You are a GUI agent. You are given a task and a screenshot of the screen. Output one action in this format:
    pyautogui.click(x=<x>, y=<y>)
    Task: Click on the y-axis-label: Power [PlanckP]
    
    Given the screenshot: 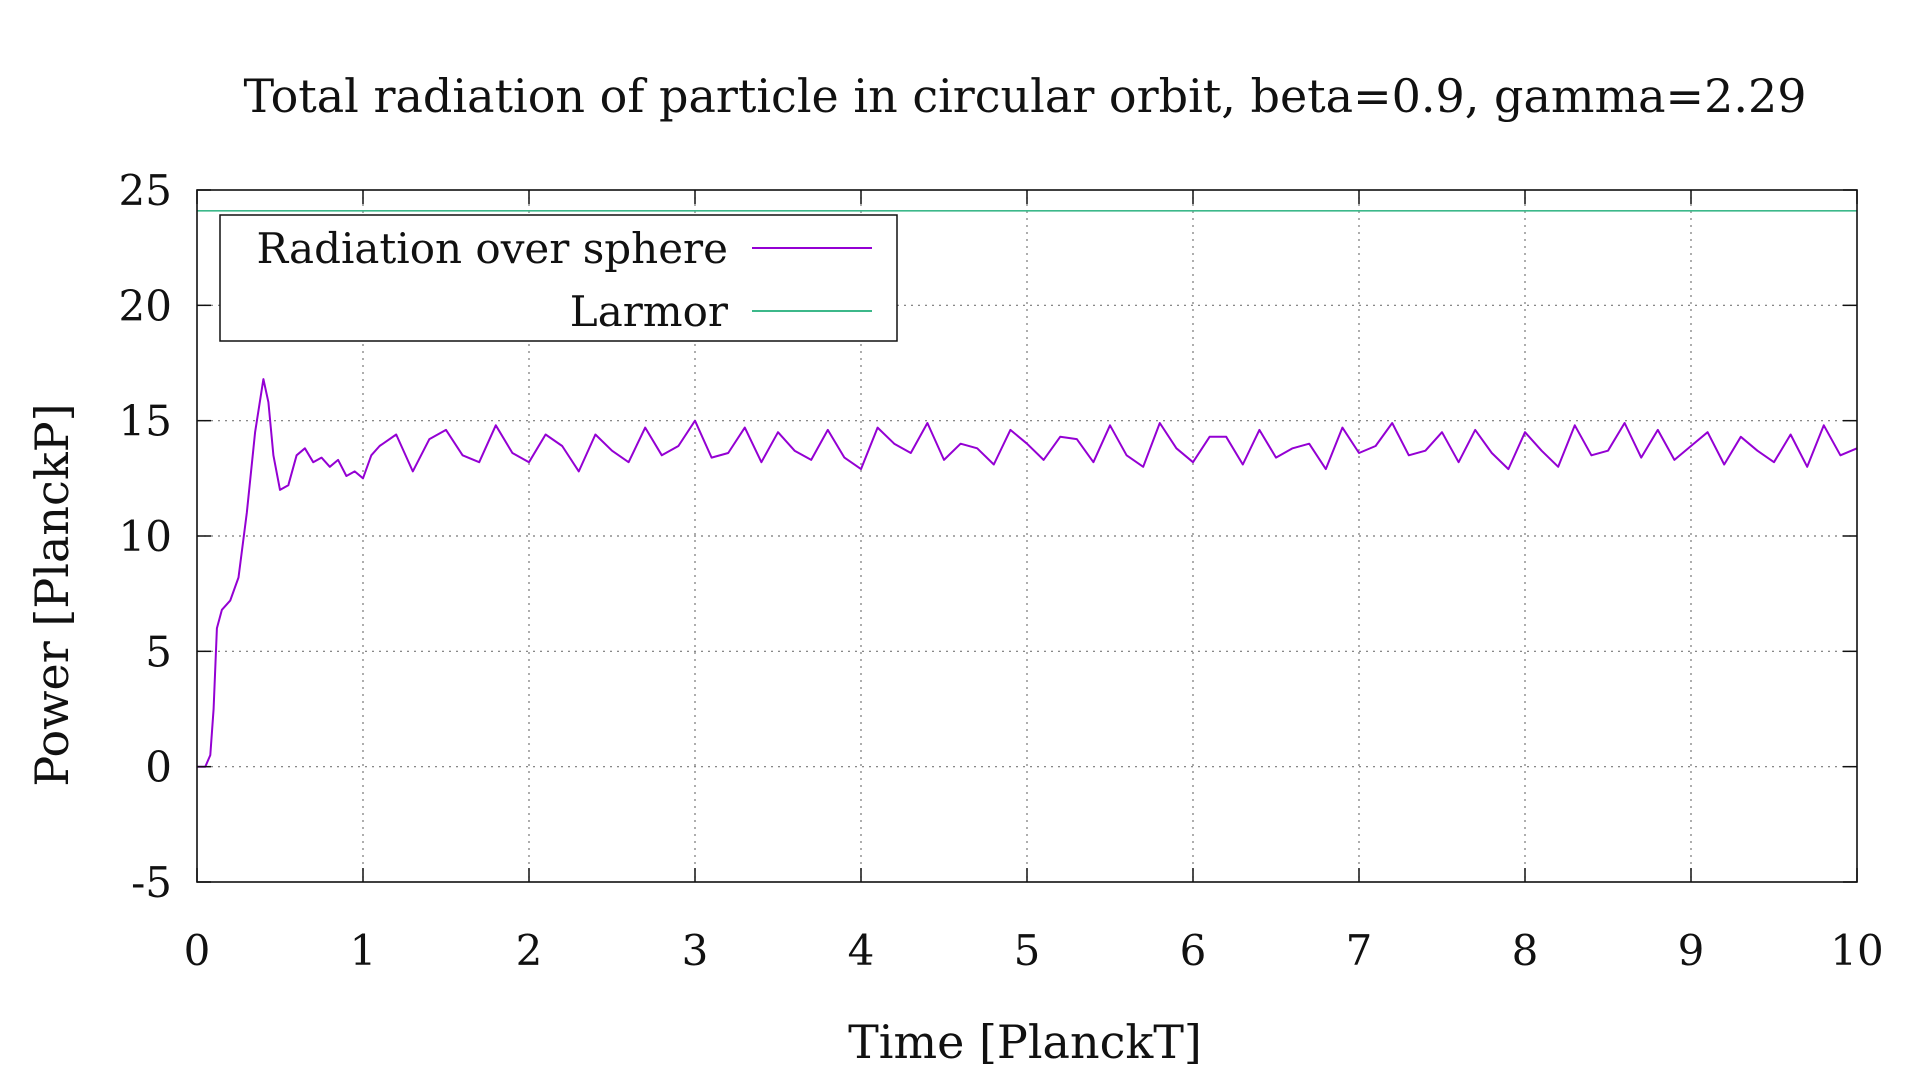 What is the action you would take?
    pyautogui.click(x=52, y=594)
    